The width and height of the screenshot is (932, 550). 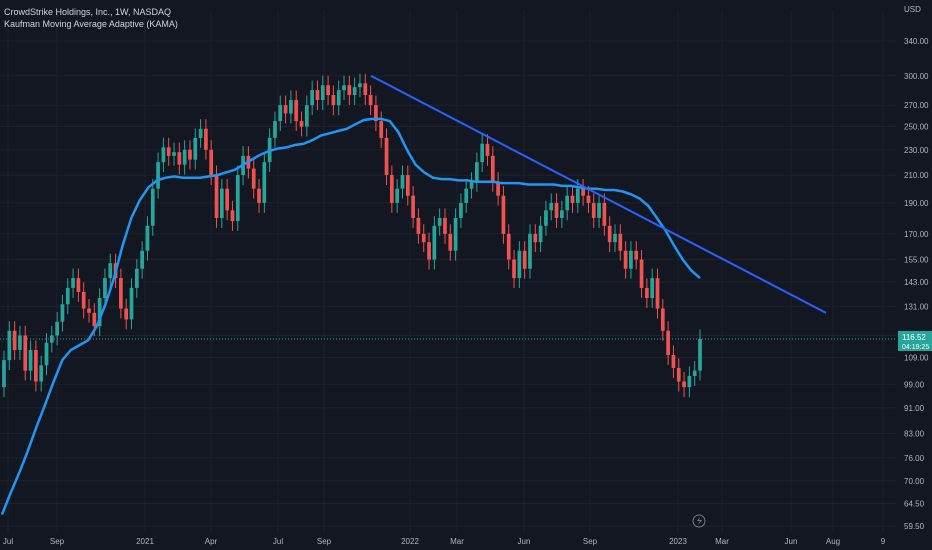 What do you see at coordinates (914, 408) in the screenshot?
I see `price-tick-label: 91.00` at bounding box center [914, 408].